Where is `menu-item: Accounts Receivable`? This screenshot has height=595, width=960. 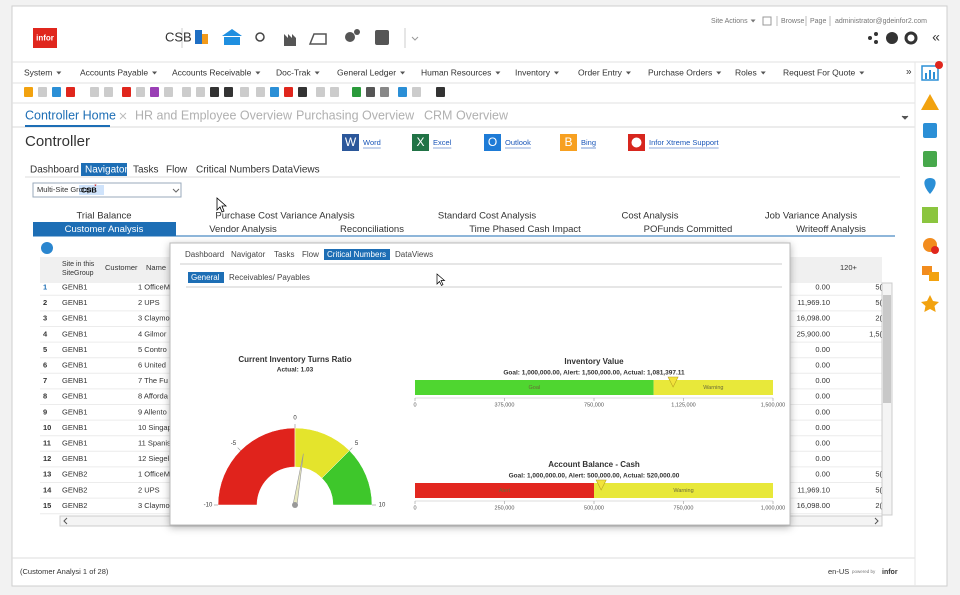 menu-item: Accounts Receivable is located at coordinates (212, 72).